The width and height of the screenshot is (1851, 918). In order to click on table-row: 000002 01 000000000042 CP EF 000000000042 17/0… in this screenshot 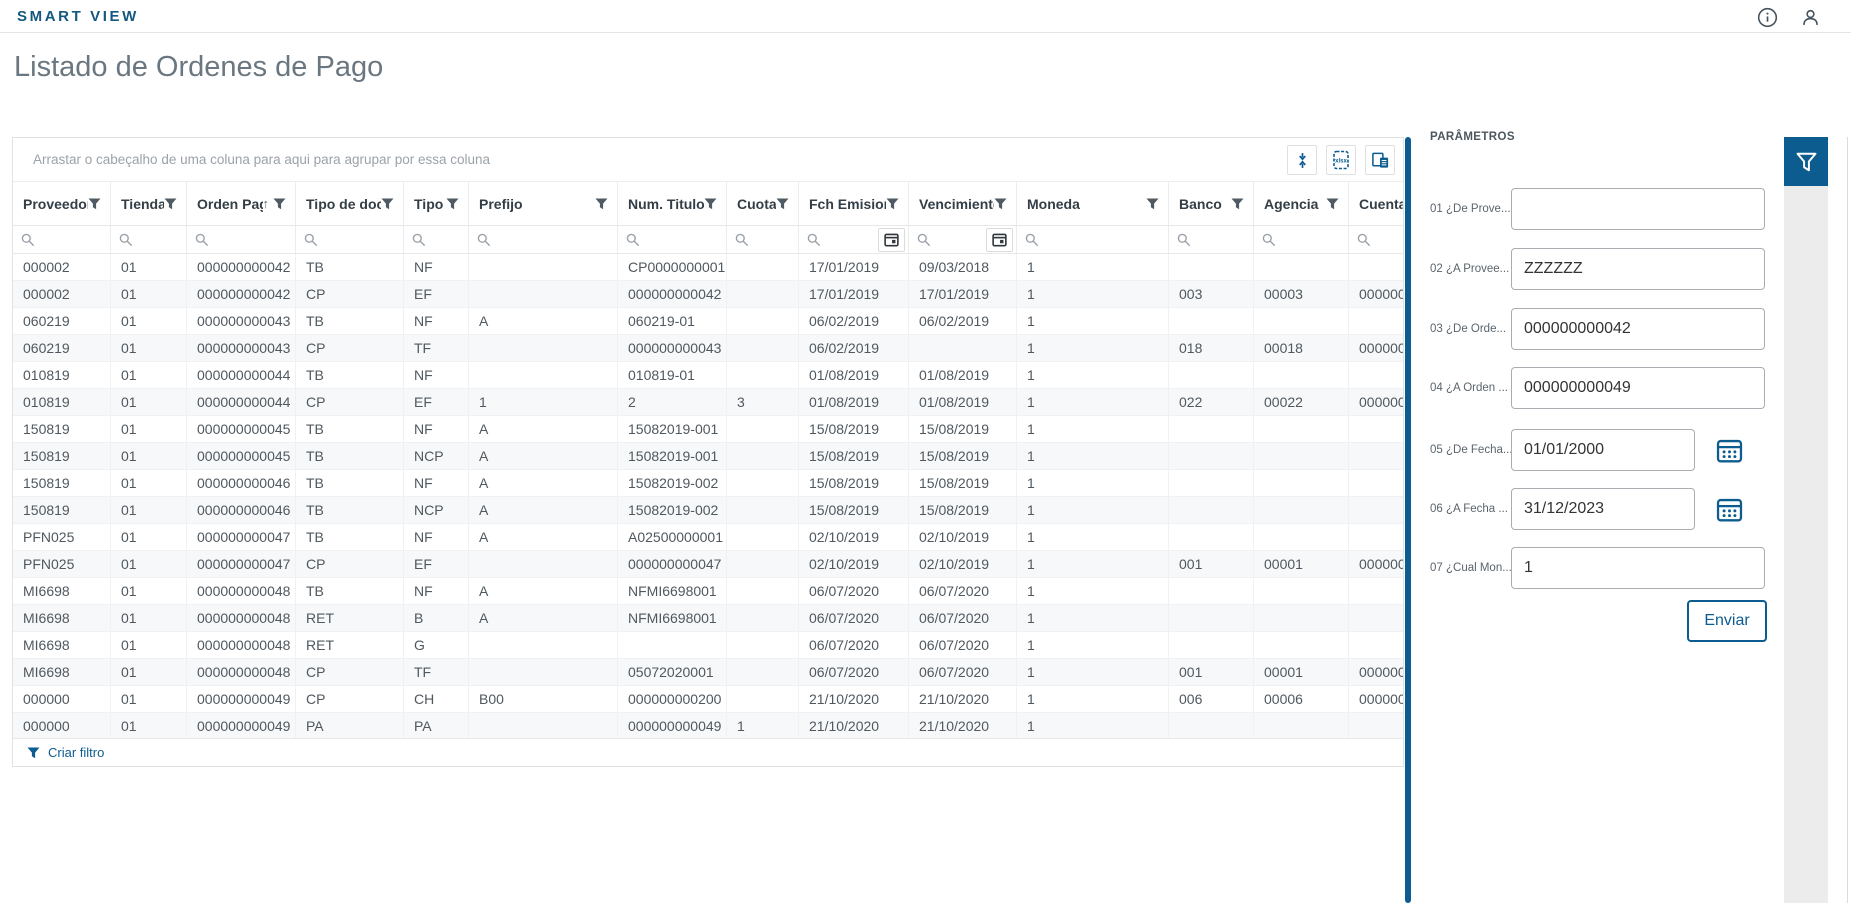, I will do `click(708, 294)`.